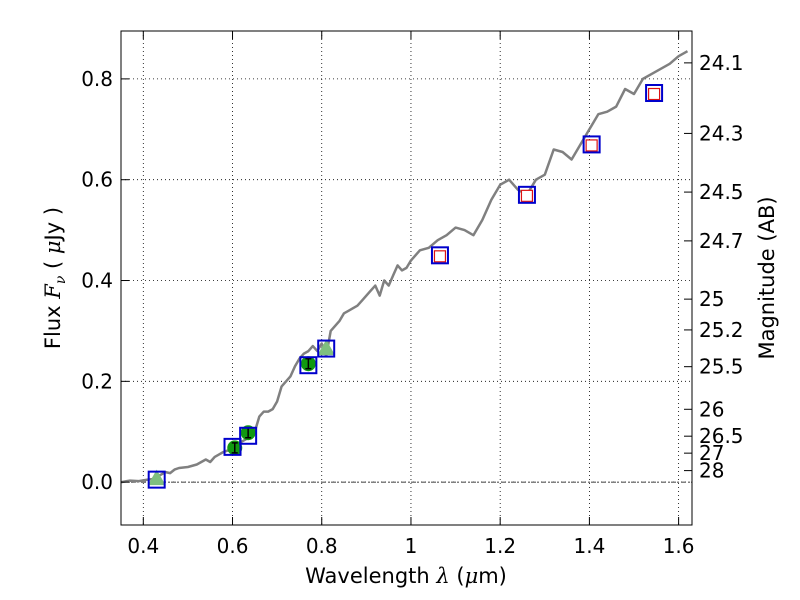 The width and height of the screenshot is (800, 600). Describe the element at coordinates (97, 482) in the screenshot. I see `y-tick-label: 0.0` at that location.